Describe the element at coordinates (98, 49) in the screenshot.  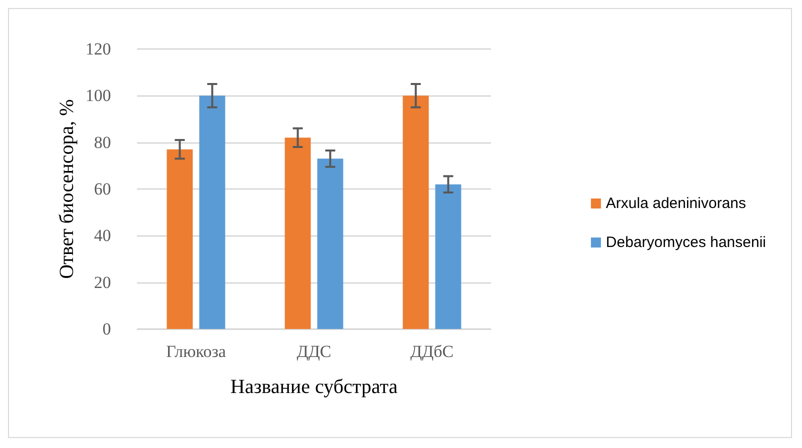
I see `y-tick-label: 120` at that location.